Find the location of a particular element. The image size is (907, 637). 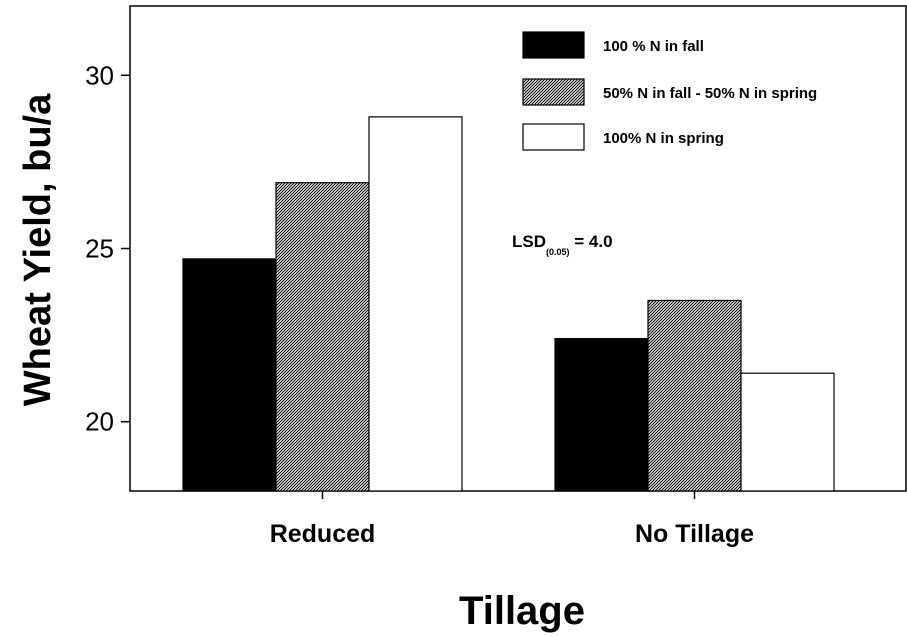

y-axis-title: Wheat Yield, bu/a is located at coordinates (38, 249).